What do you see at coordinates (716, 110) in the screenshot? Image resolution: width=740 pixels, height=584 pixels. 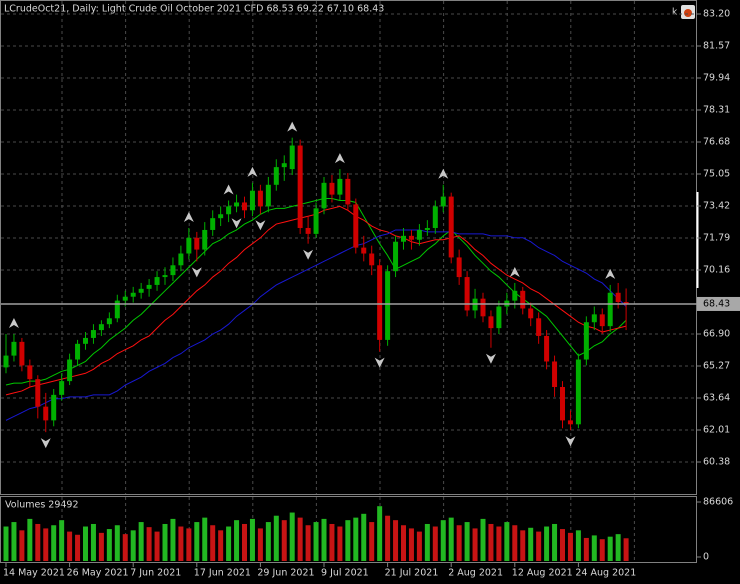 I see `y-tick-label: 78.31` at bounding box center [716, 110].